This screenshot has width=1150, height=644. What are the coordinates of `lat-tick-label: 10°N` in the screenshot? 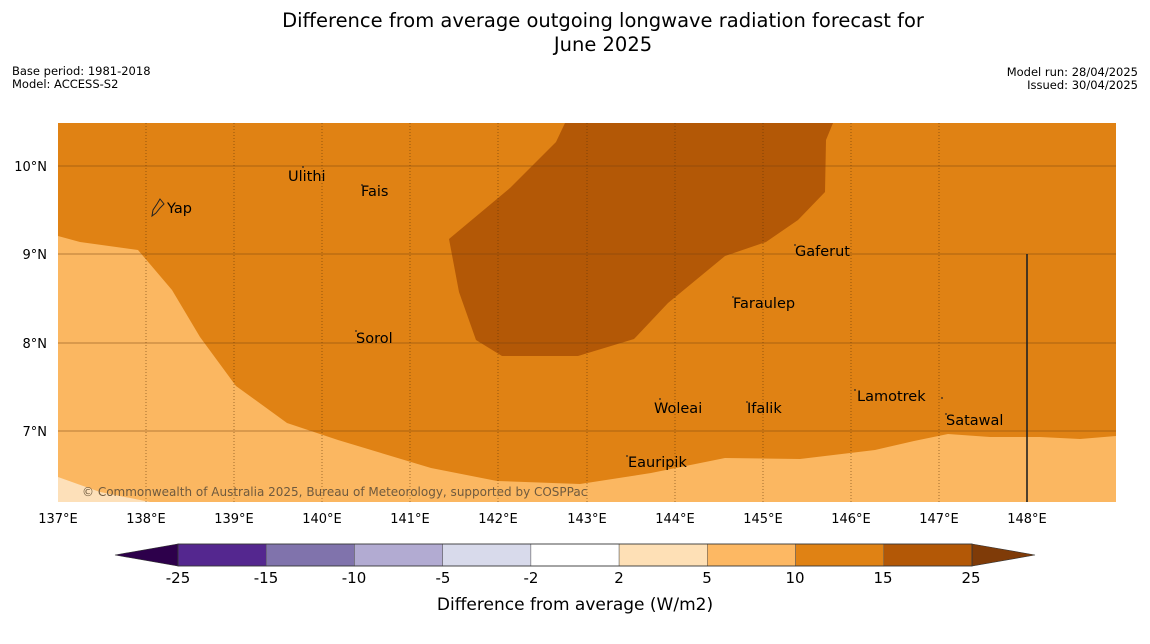 It's located at (30, 167).